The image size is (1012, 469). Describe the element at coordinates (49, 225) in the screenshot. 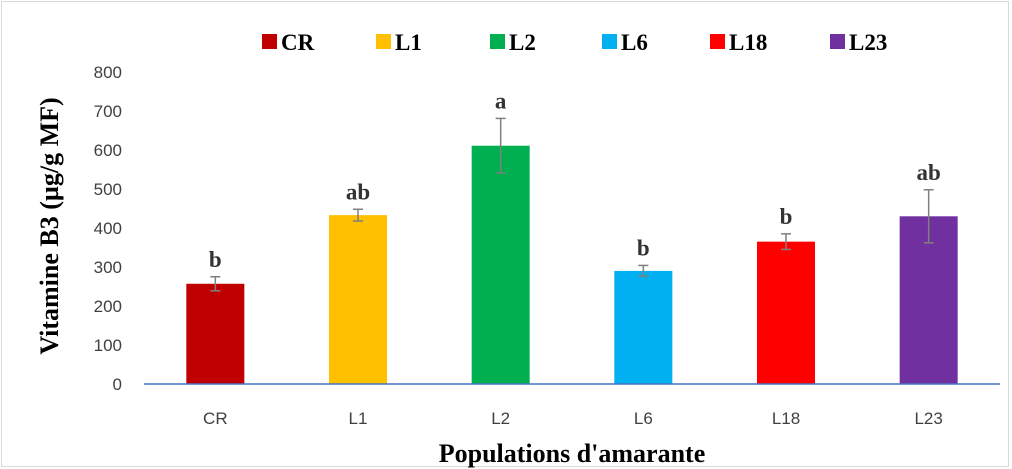

I see `y-axis-title: Vitamine B3 (µg/g MF)` at that location.